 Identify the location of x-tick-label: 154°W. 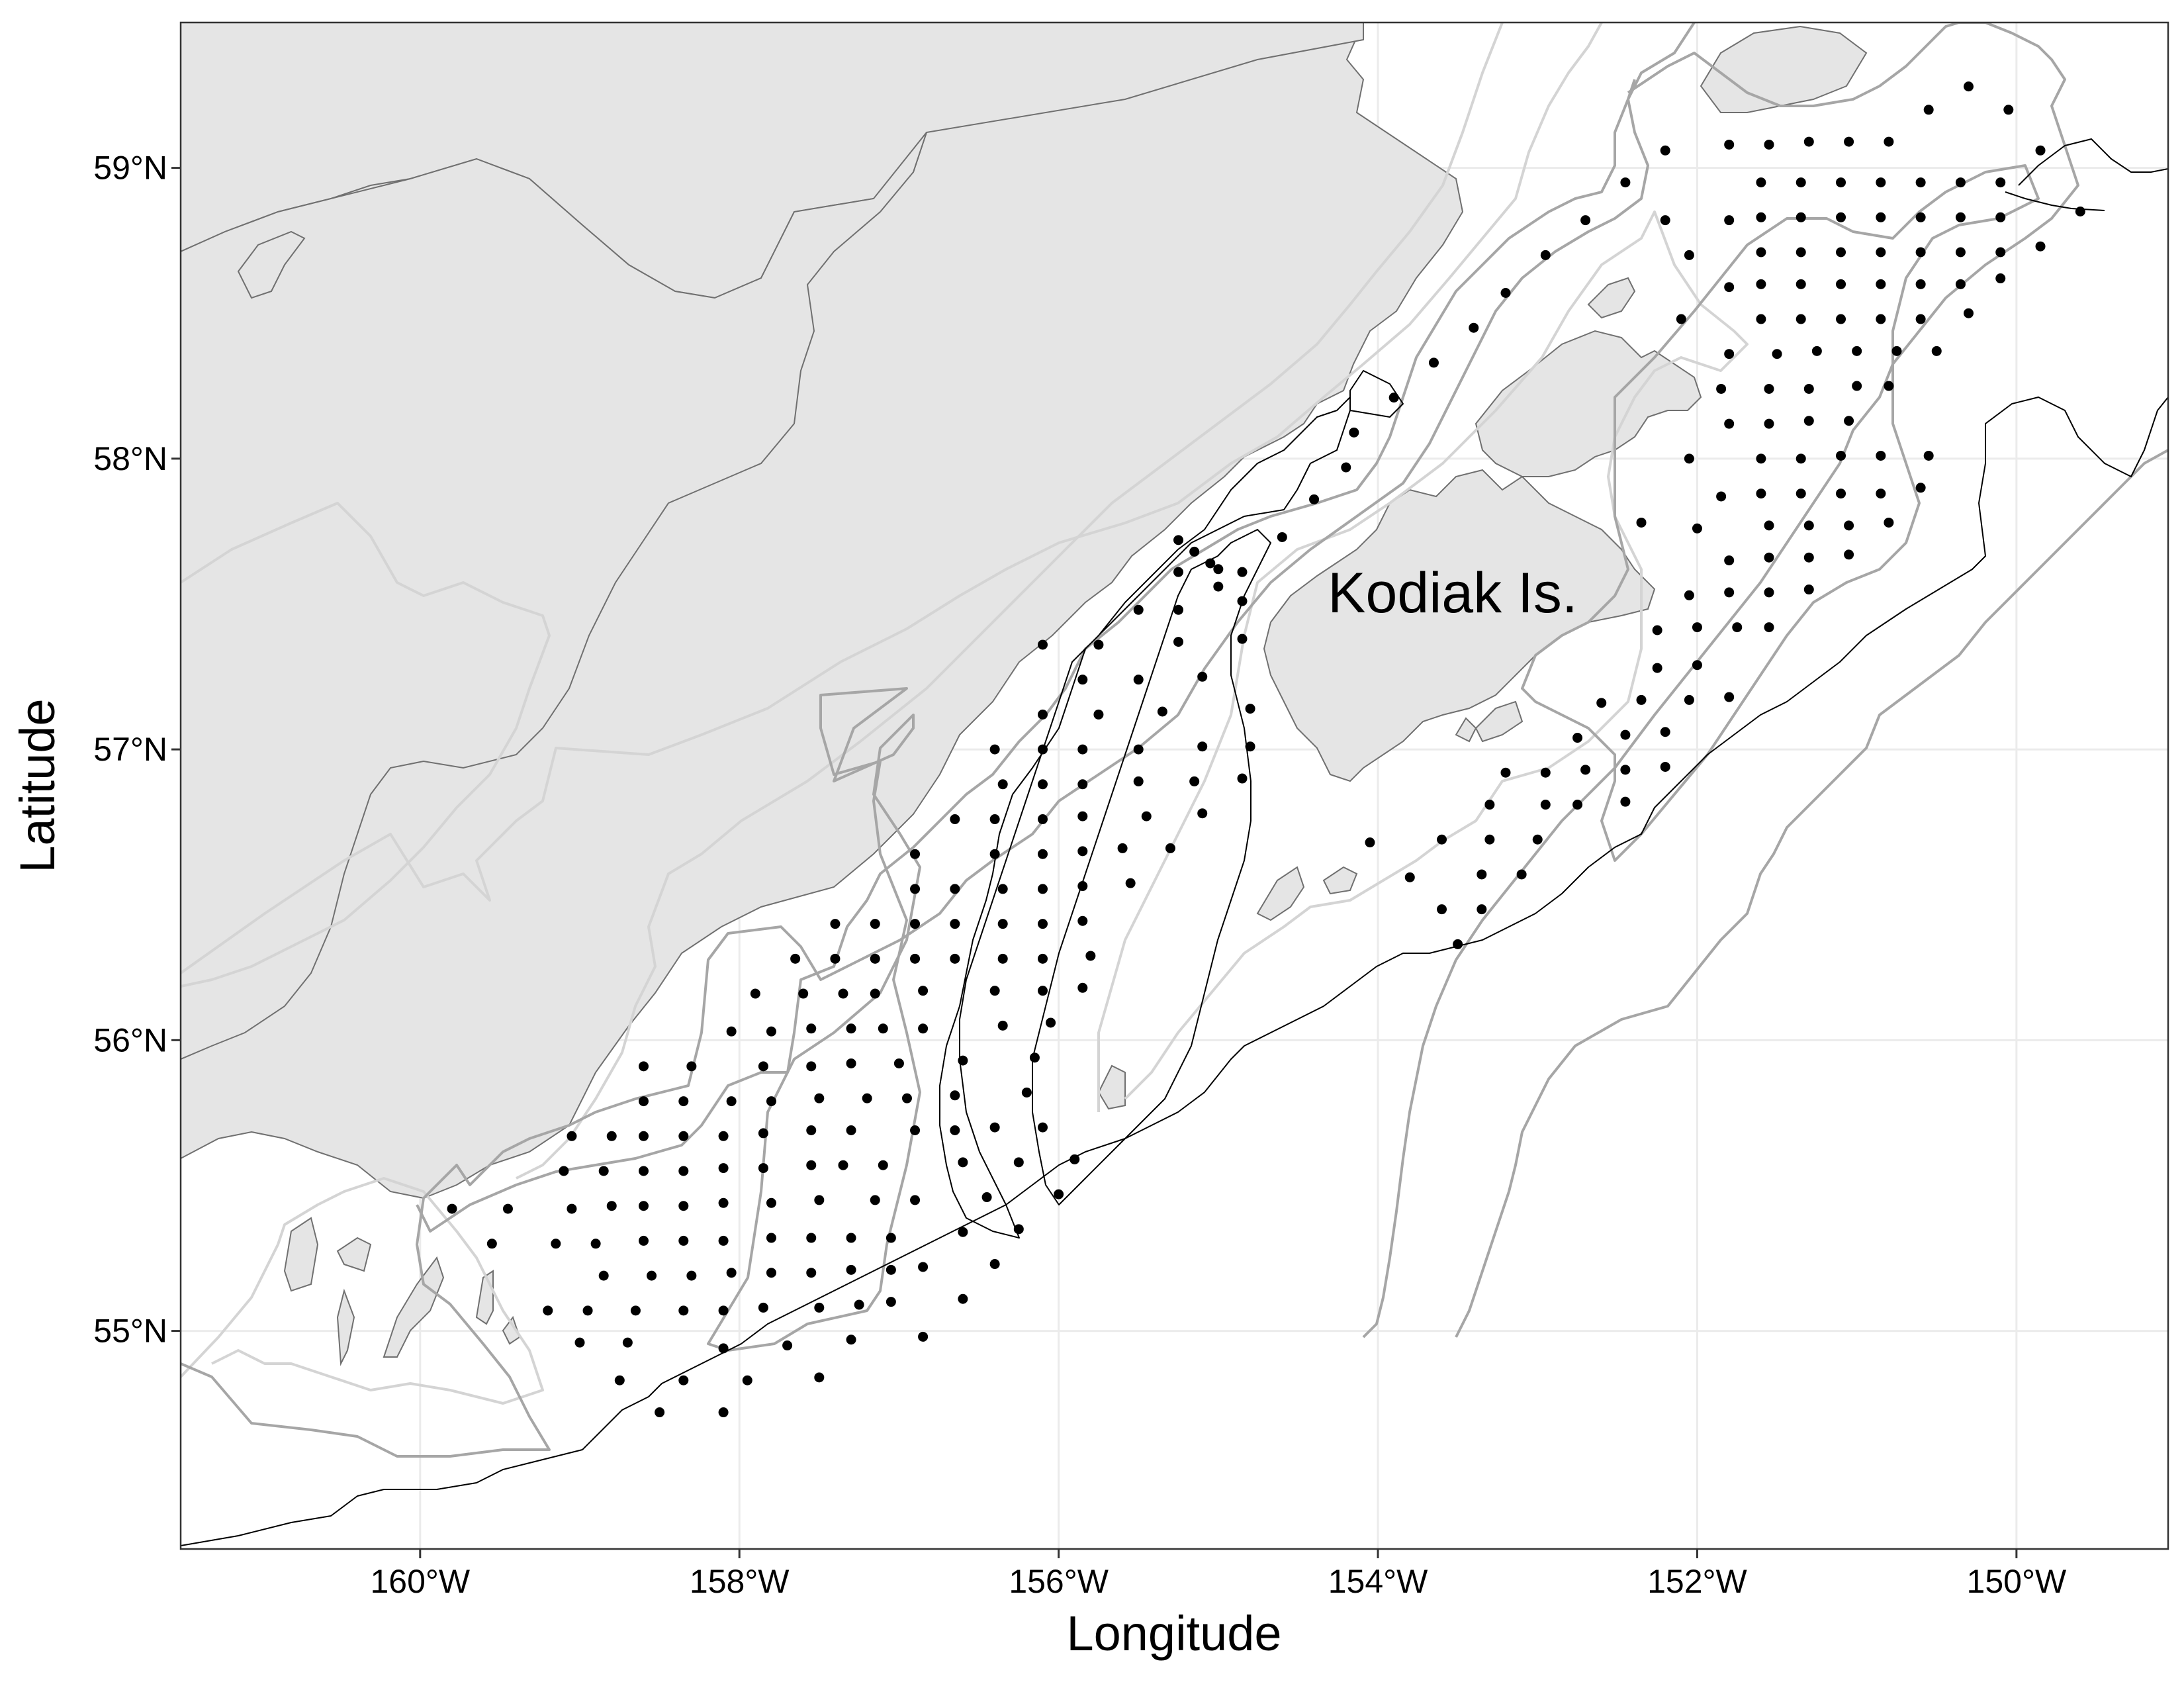
(1378, 1581).